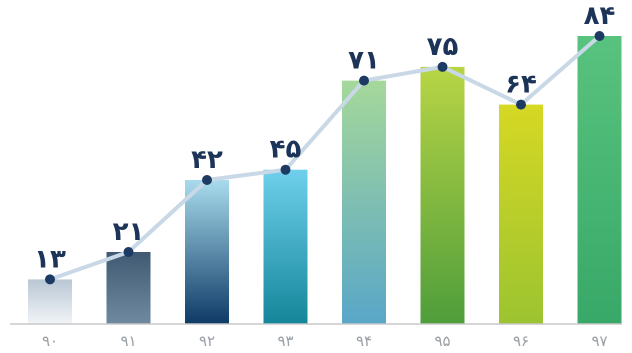 The width and height of the screenshot is (632, 353). What do you see at coordinates (442, 341) in the screenshot?
I see `x-tick-label-5: ۹۵` at bounding box center [442, 341].